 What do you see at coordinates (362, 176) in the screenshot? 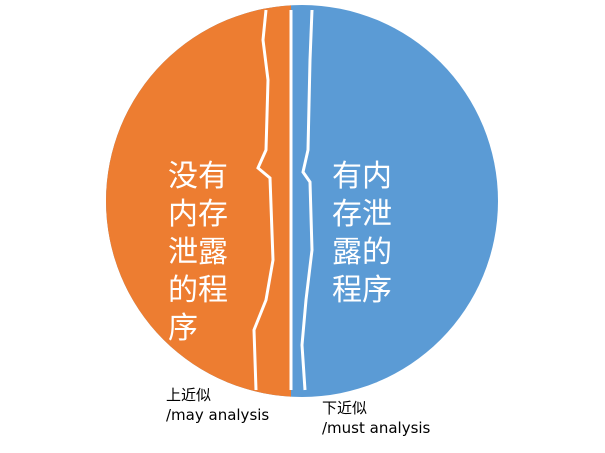
I see `region-text: 有内` at bounding box center [362, 176].